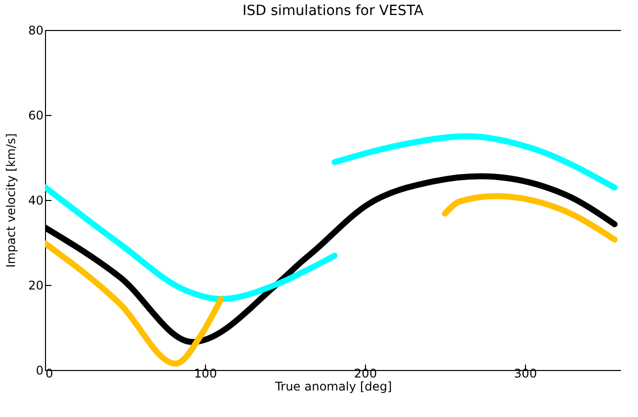 The height and width of the screenshot is (417, 638). I want to click on y-tick-label: 20, so click(36, 285).